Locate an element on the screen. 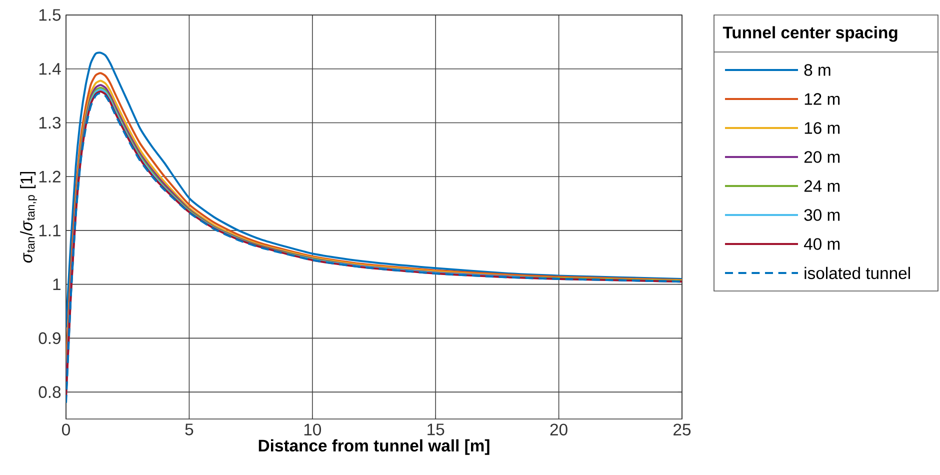 Image resolution: width=940 pixels, height=475 pixels. legend-label: 20 m is located at coordinates (822, 157).